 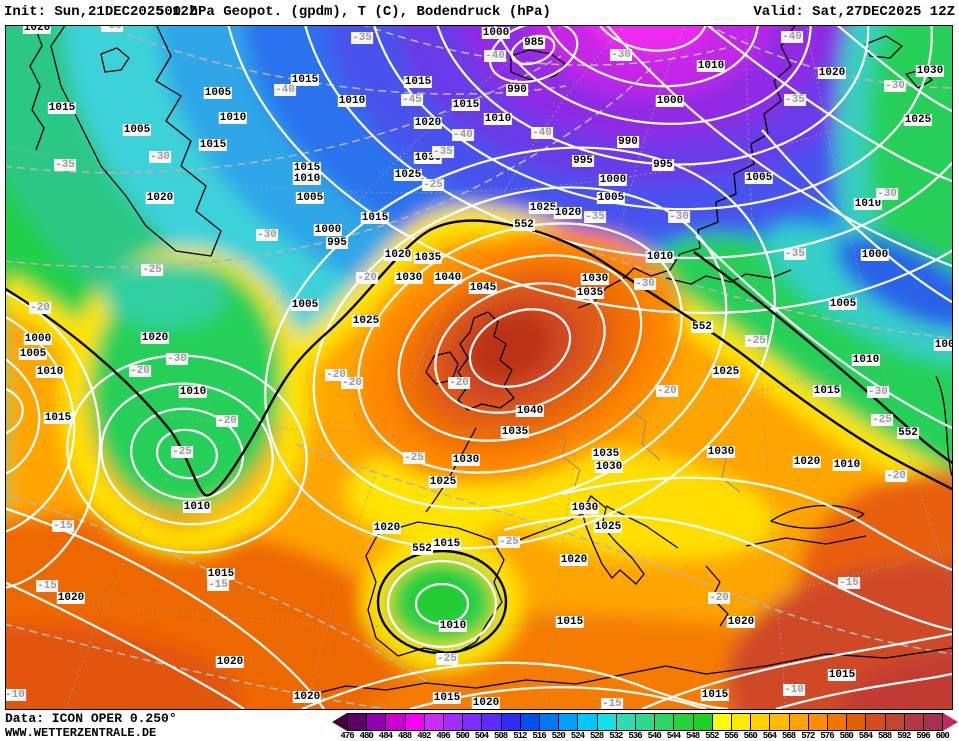 What do you see at coordinates (769, 736) in the screenshot?
I see `colorbar-tick-label: 564` at bounding box center [769, 736].